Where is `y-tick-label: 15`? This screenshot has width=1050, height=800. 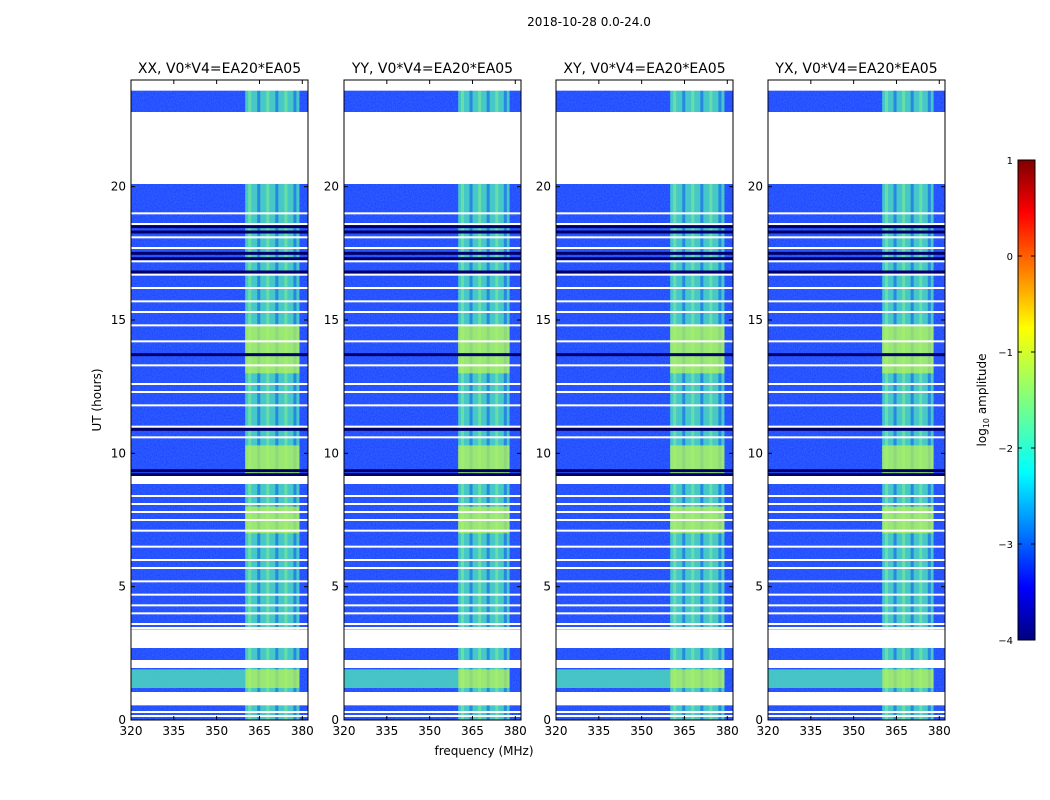
y-tick-label: 15 is located at coordinates (543, 320).